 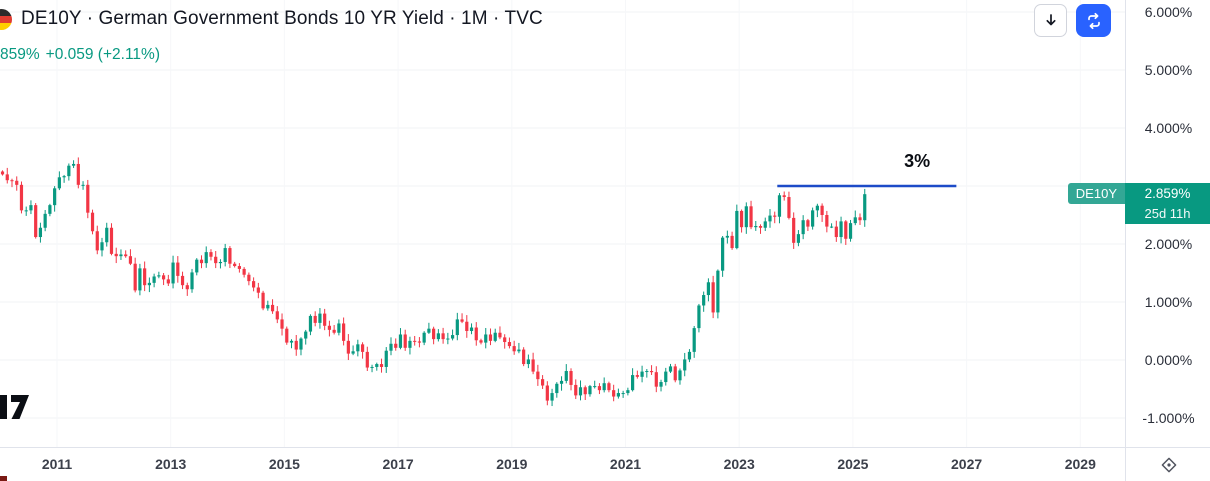 What do you see at coordinates (853, 464) in the screenshot?
I see `time-tick: 2025` at bounding box center [853, 464].